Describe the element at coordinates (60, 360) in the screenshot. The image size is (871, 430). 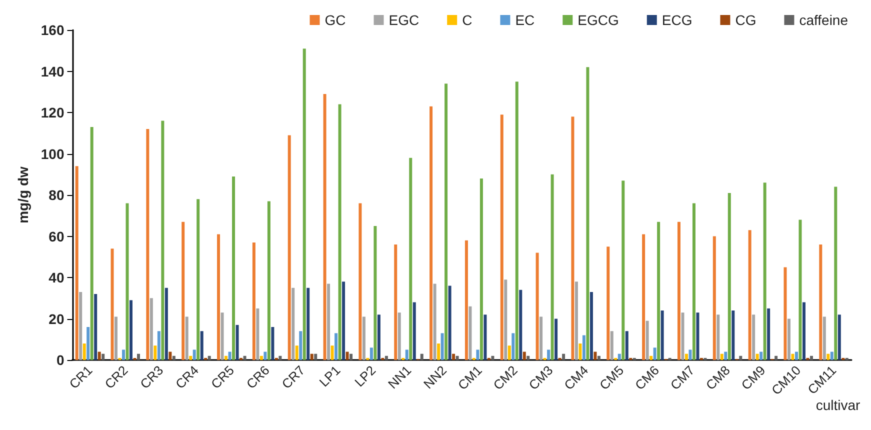
I see `y-tick-label: 0` at that location.